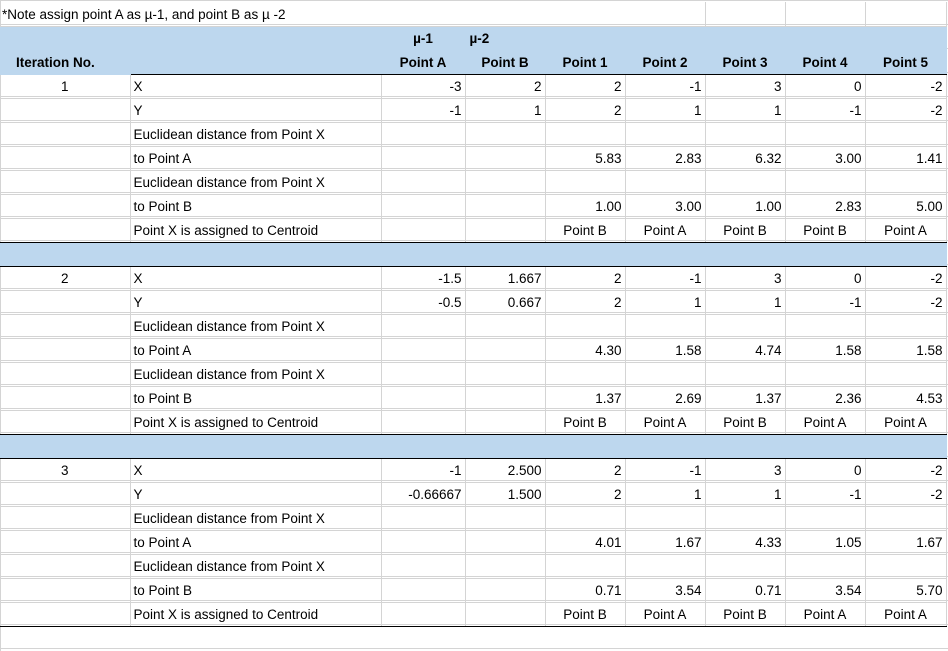 The height and width of the screenshot is (651, 948). I want to click on dist-a-value: 4.74, so click(745, 350).